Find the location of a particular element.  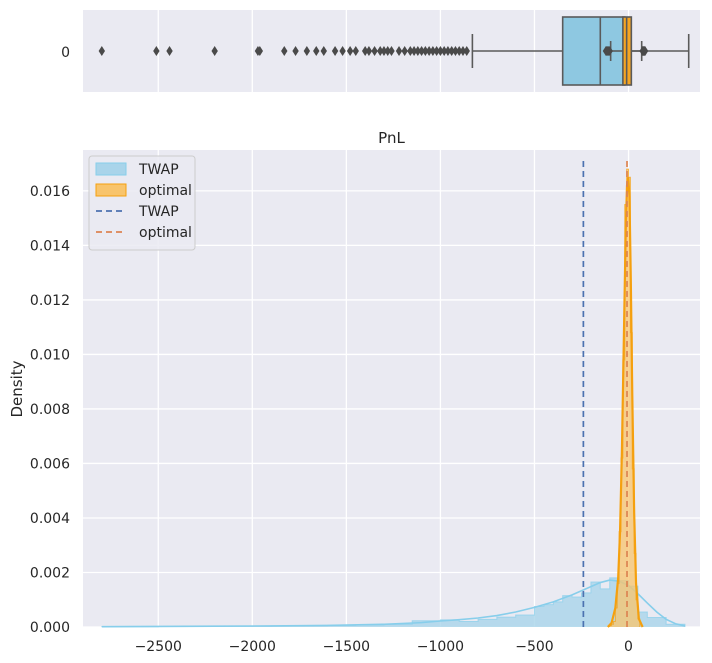

x-tick-label: 0 is located at coordinates (628, 647).